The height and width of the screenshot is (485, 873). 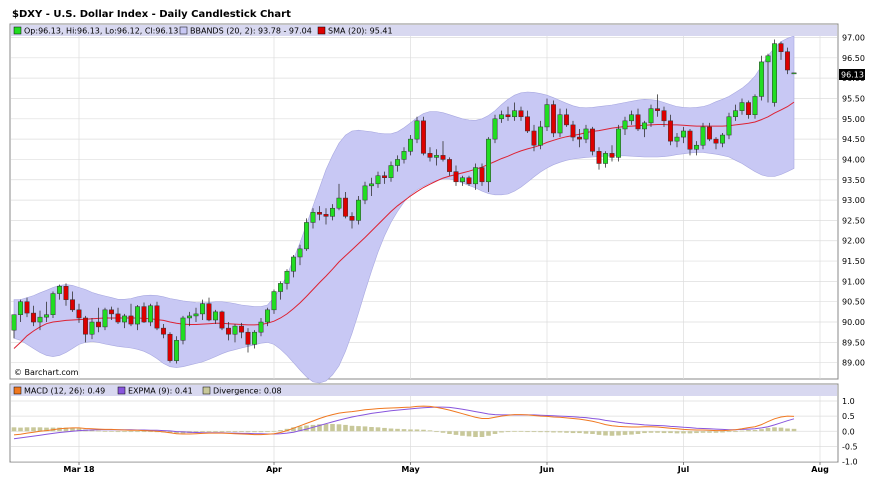 I want to click on price-y-tick: 95.00, so click(x=853, y=119).